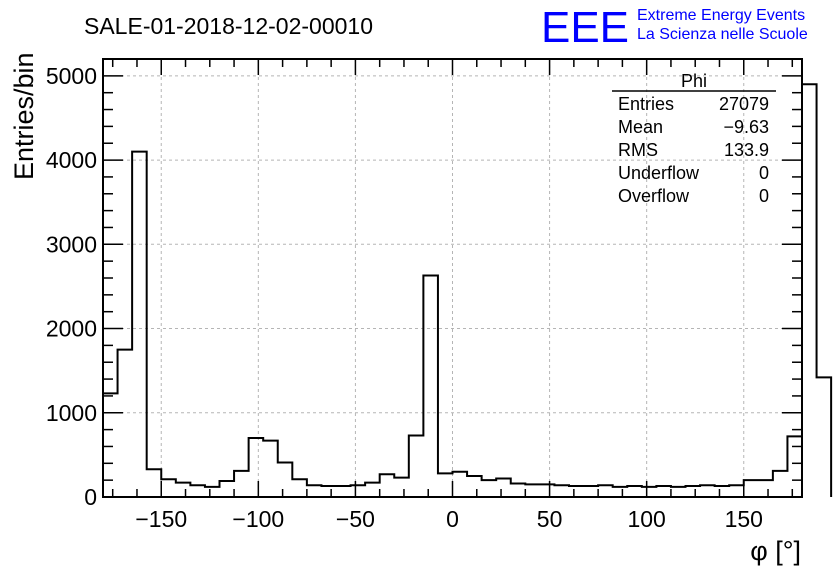 The image size is (836, 572). Describe the element at coordinates (161, 519) in the screenshot. I see `x-tick-label: −150` at that location.